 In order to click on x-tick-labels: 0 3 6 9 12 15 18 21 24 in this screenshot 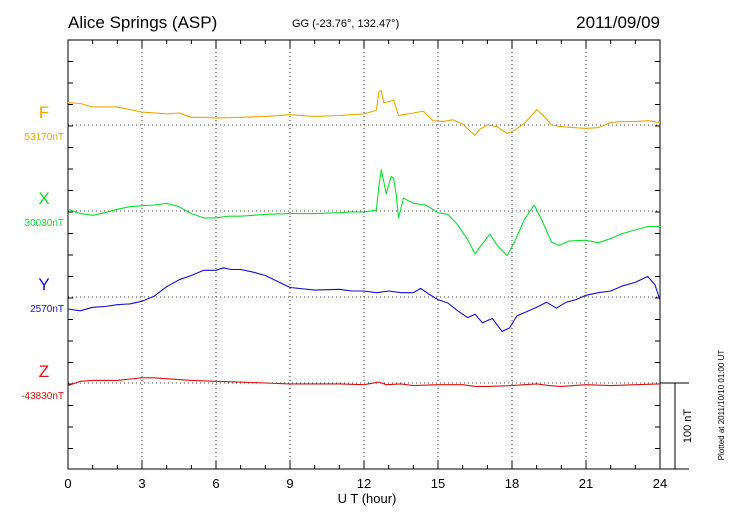, I will do `click(365, 483)`.